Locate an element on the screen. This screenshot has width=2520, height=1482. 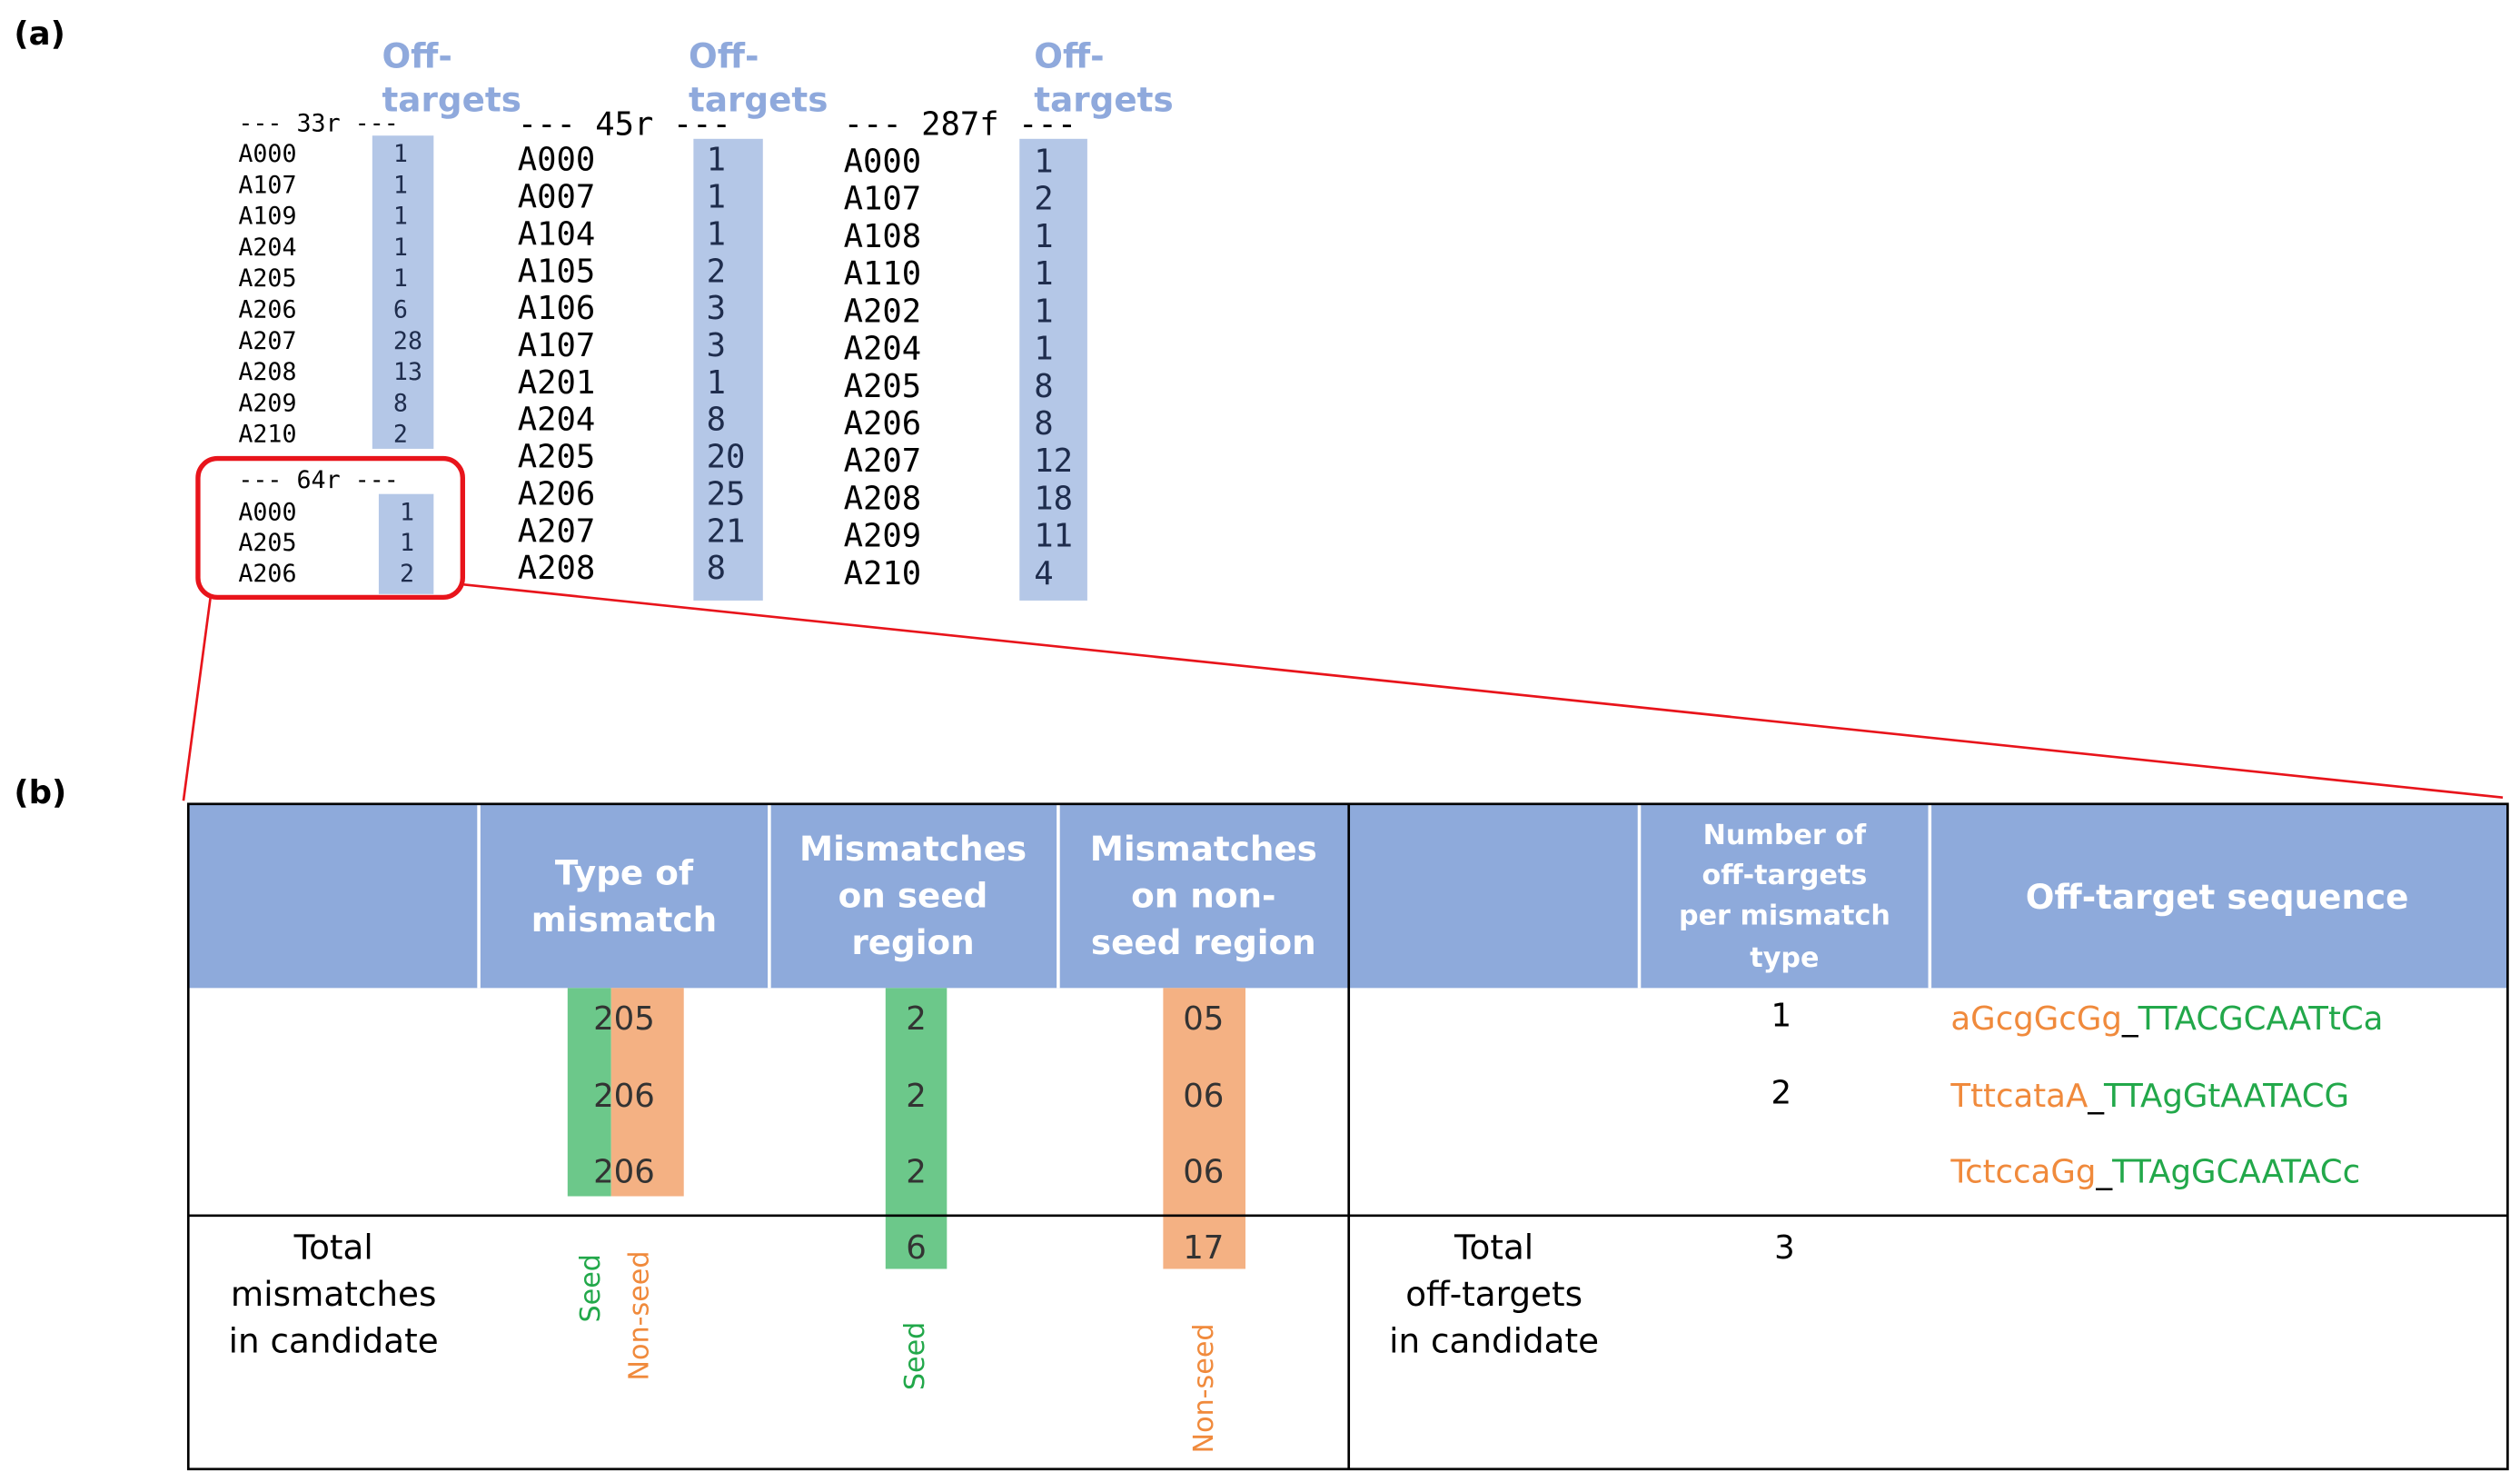
header-text: off-targets is located at coordinates (1784, 875).